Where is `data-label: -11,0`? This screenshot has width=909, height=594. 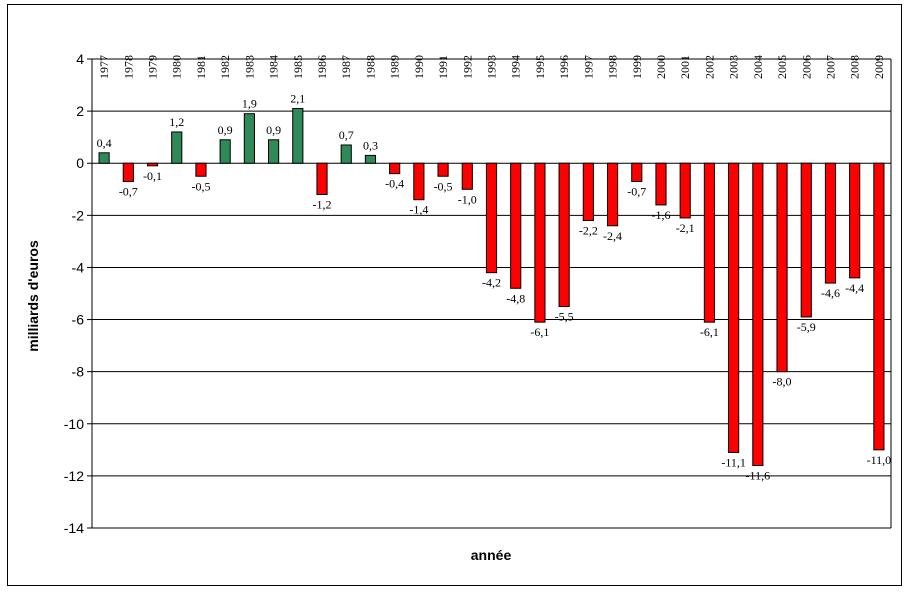
data-label: -11,0 is located at coordinates (879, 460).